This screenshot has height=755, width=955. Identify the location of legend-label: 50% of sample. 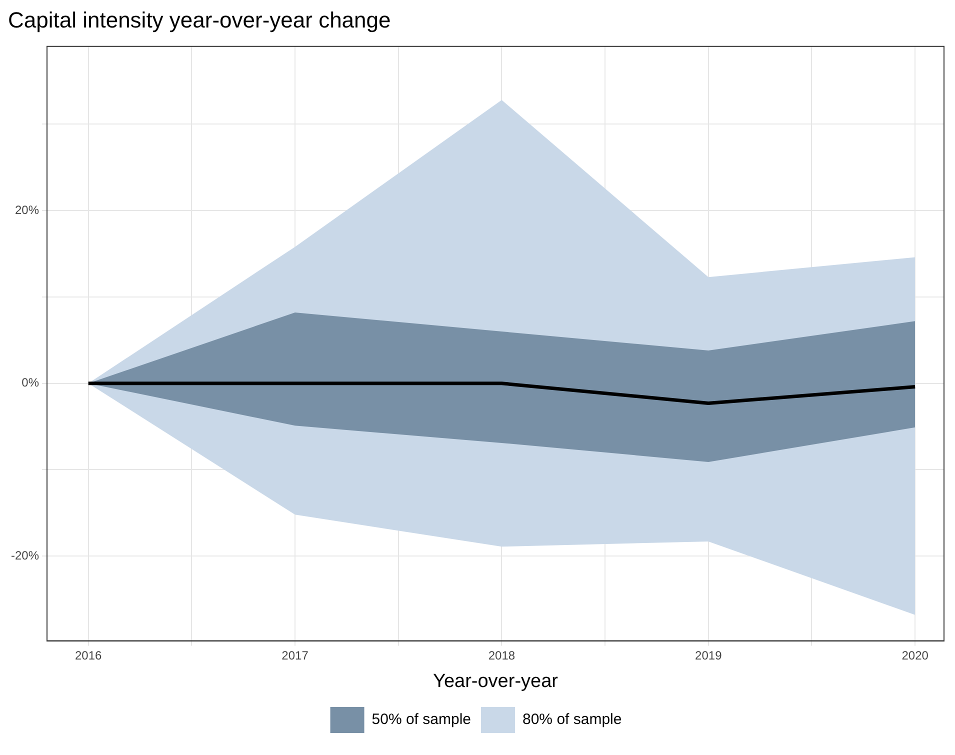
(422, 719).